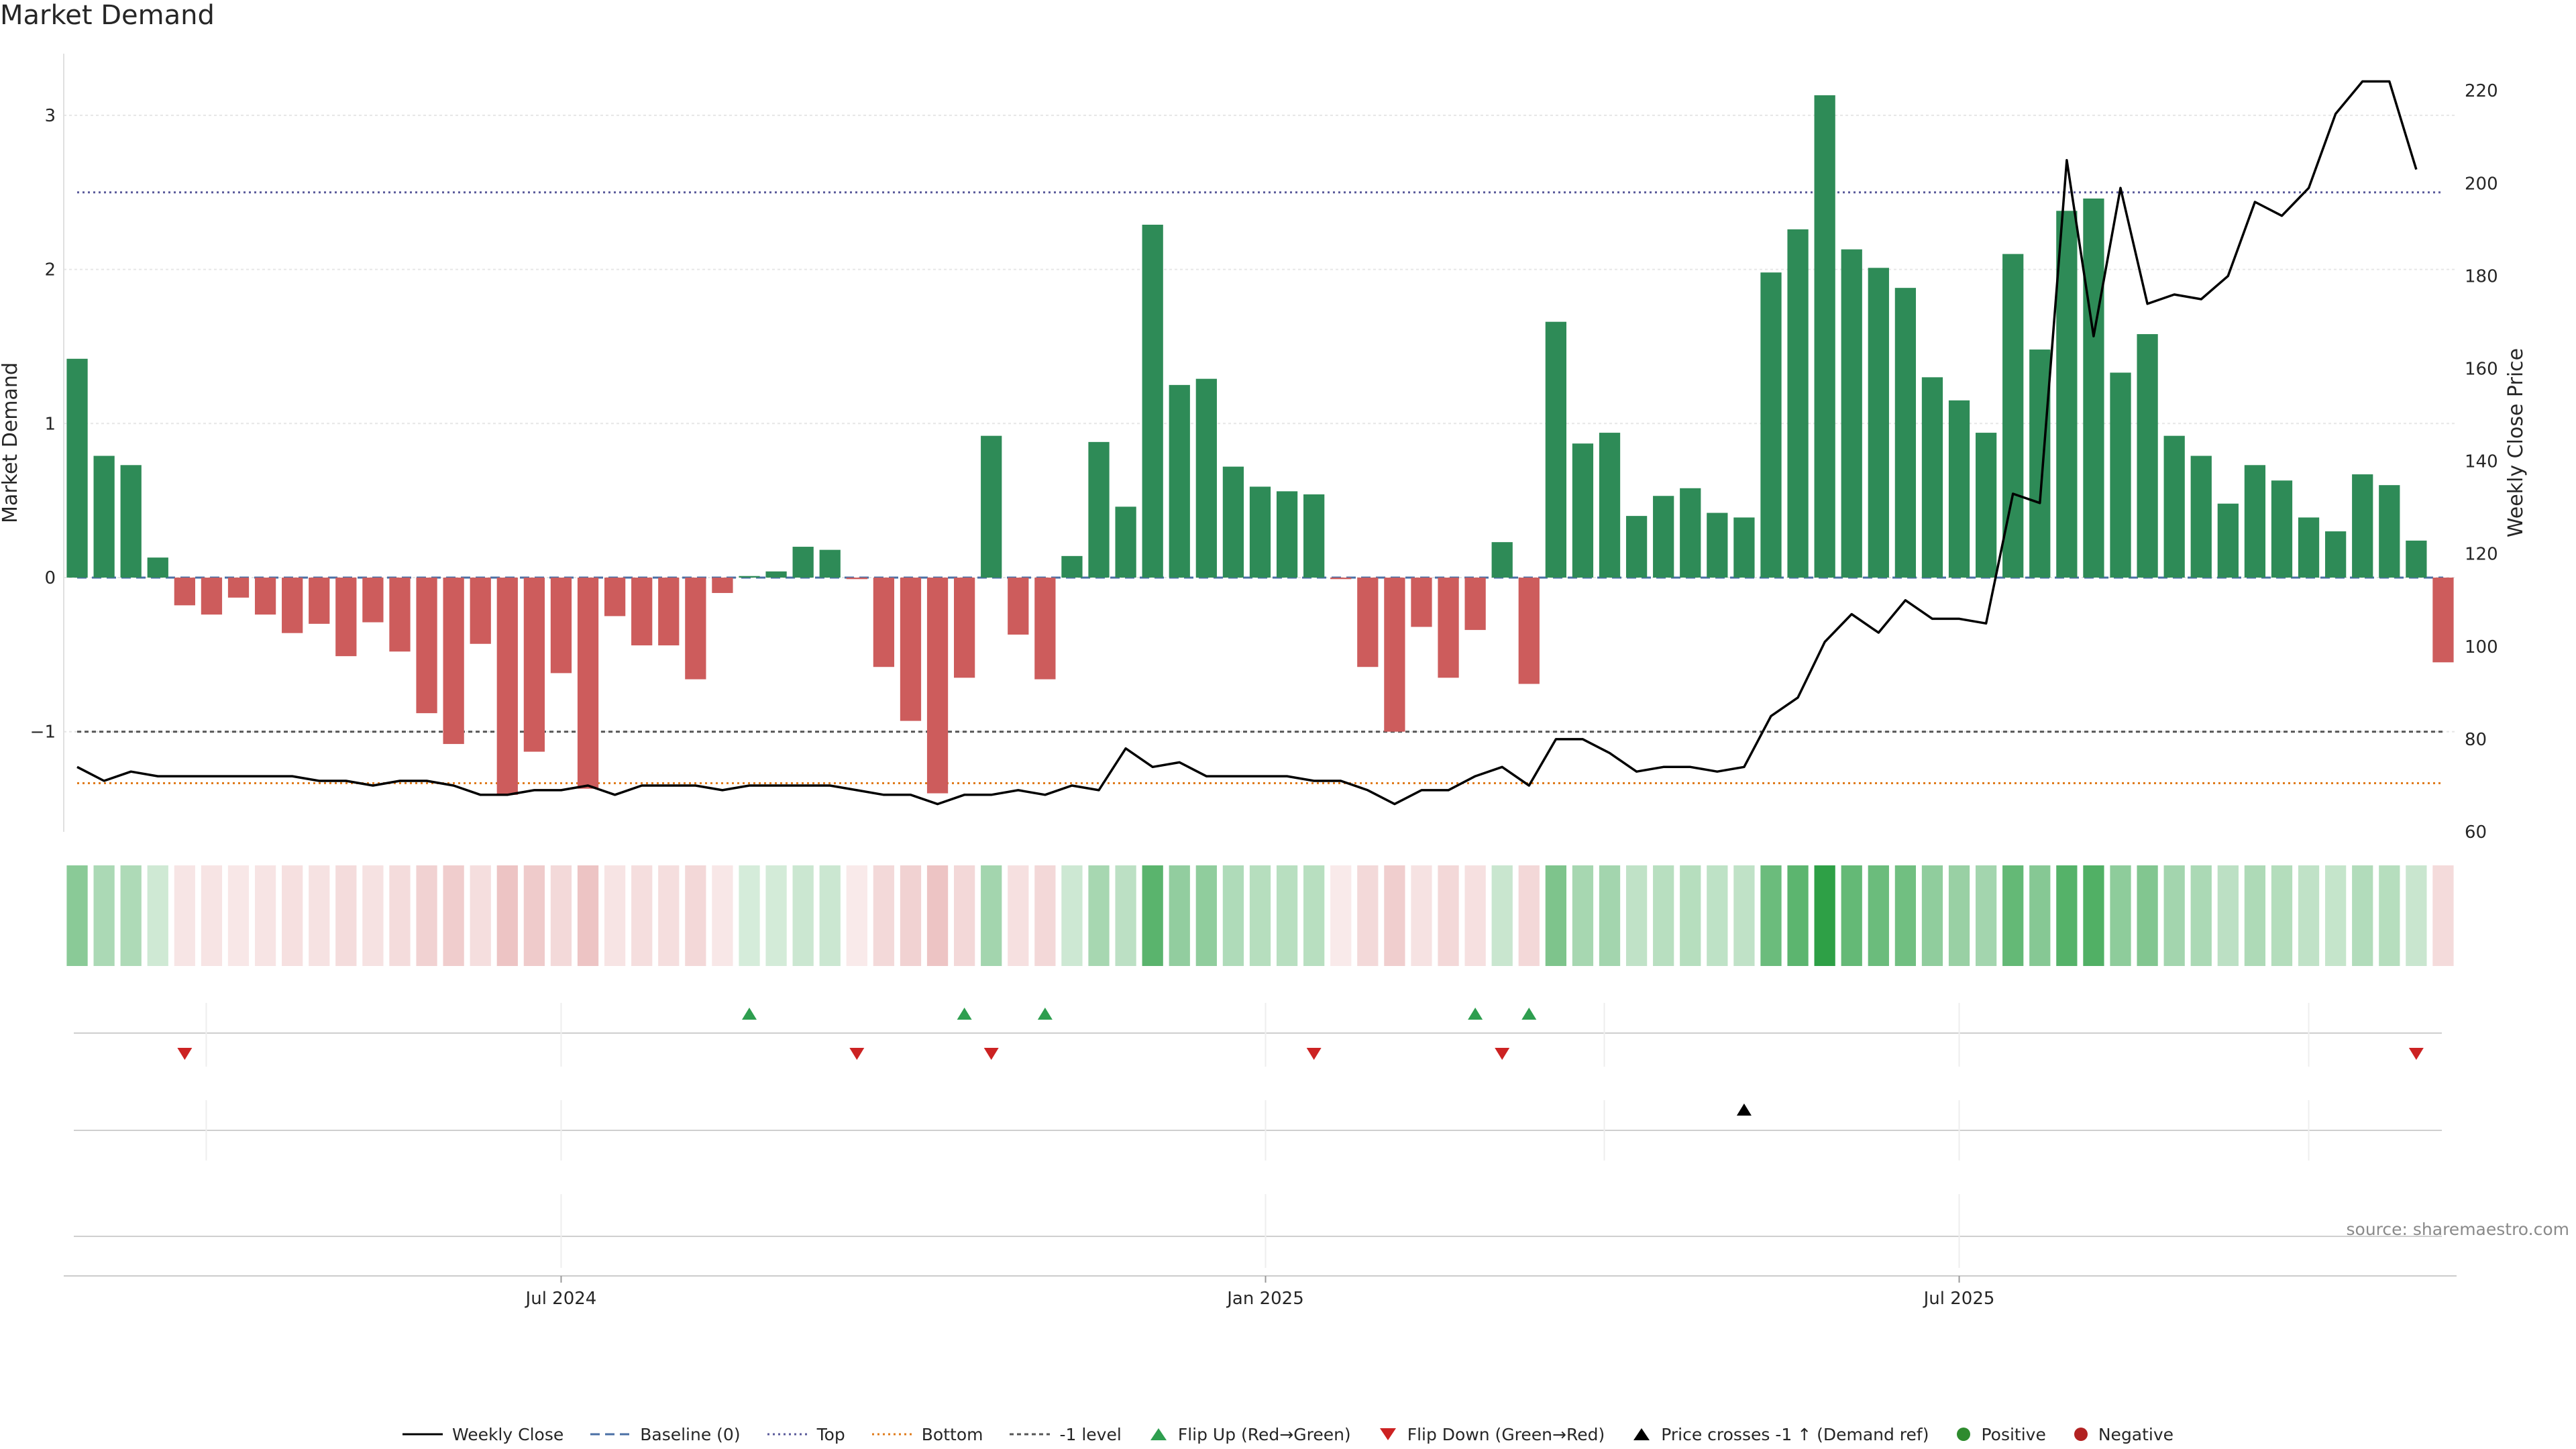 The image size is (2576, 1449). What do you see at coordinates (2476, 832) in the screenshot?
I see `ytick-right-label: 60` at bounding box center [2476, 832].